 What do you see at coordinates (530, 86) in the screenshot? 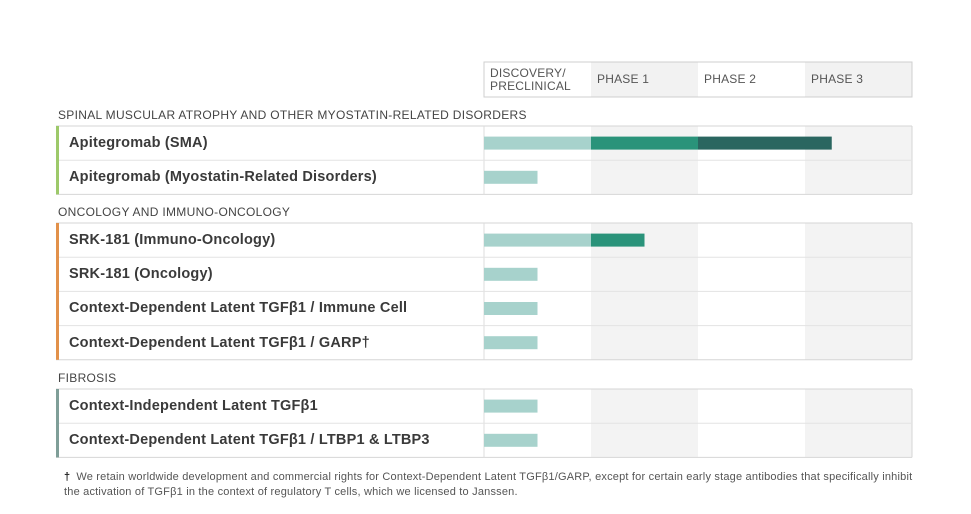
I see `stage-header-line: PRECLINICAL` at bounding box center [530, 86].